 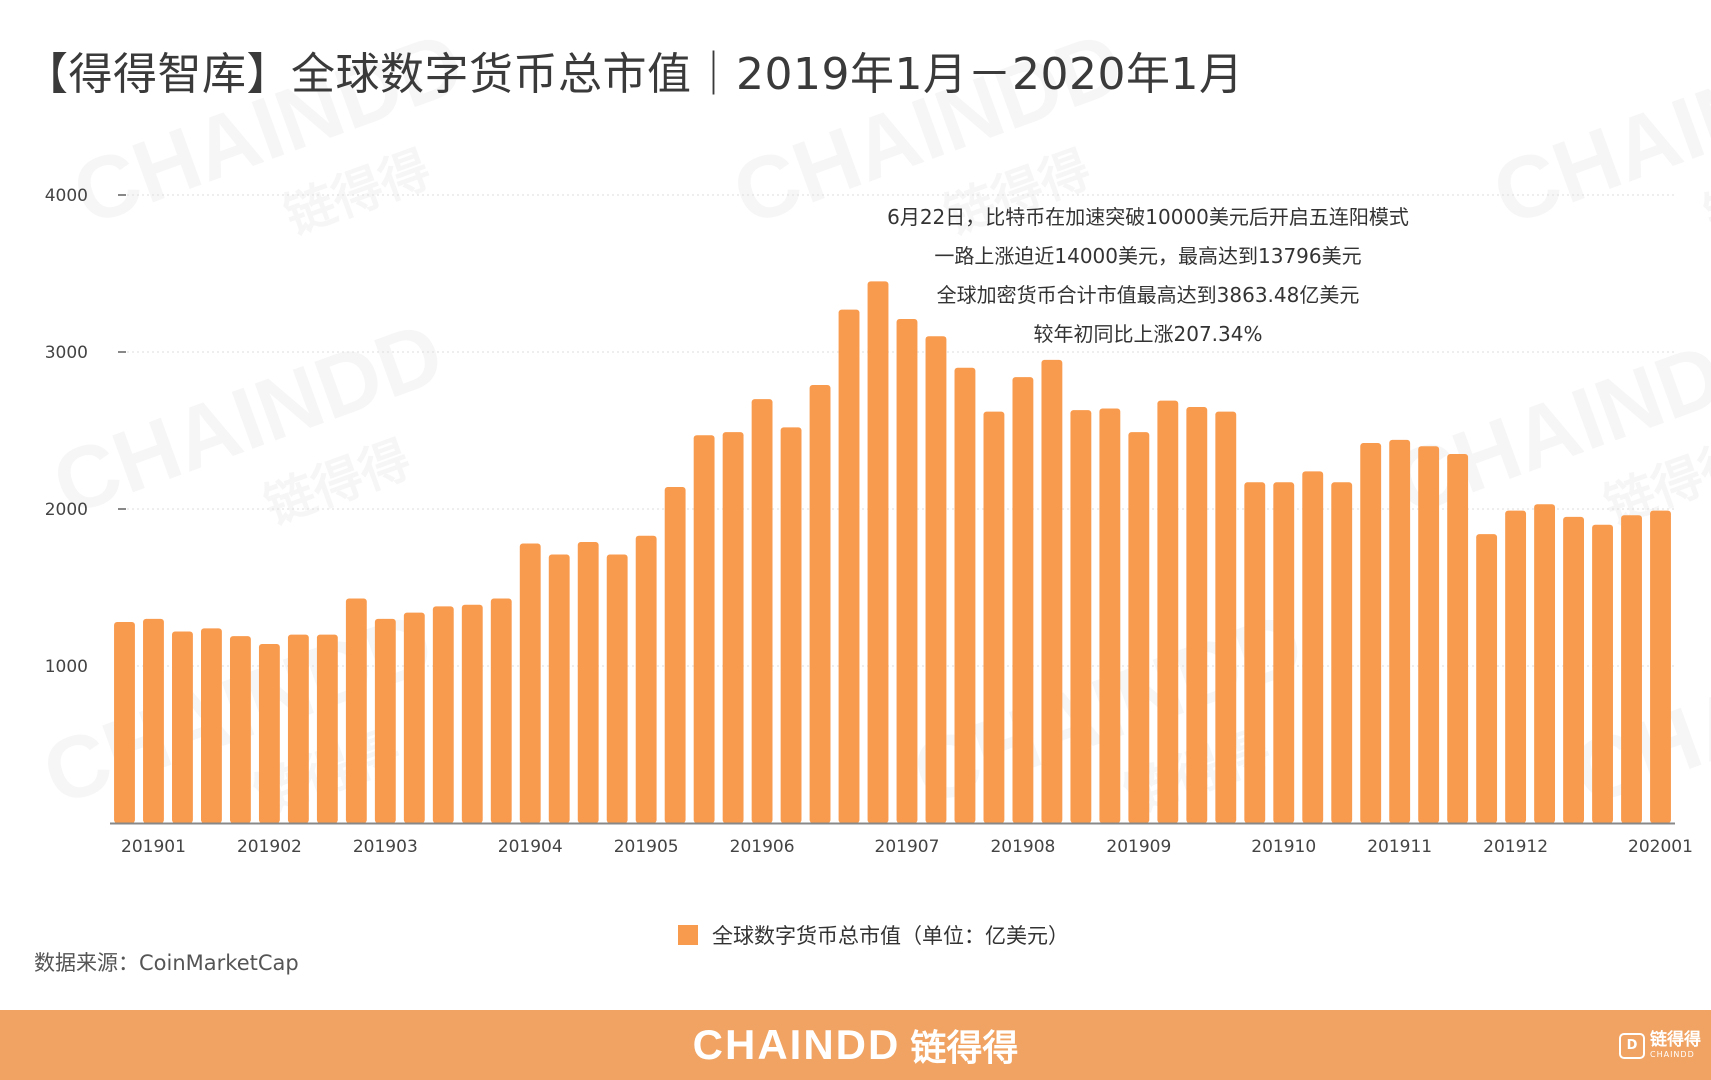 What do you see at coordinates (1515, 847) in the screenshot?
I see `x-tick-label: 201912` at bounding box center [1515, 847].